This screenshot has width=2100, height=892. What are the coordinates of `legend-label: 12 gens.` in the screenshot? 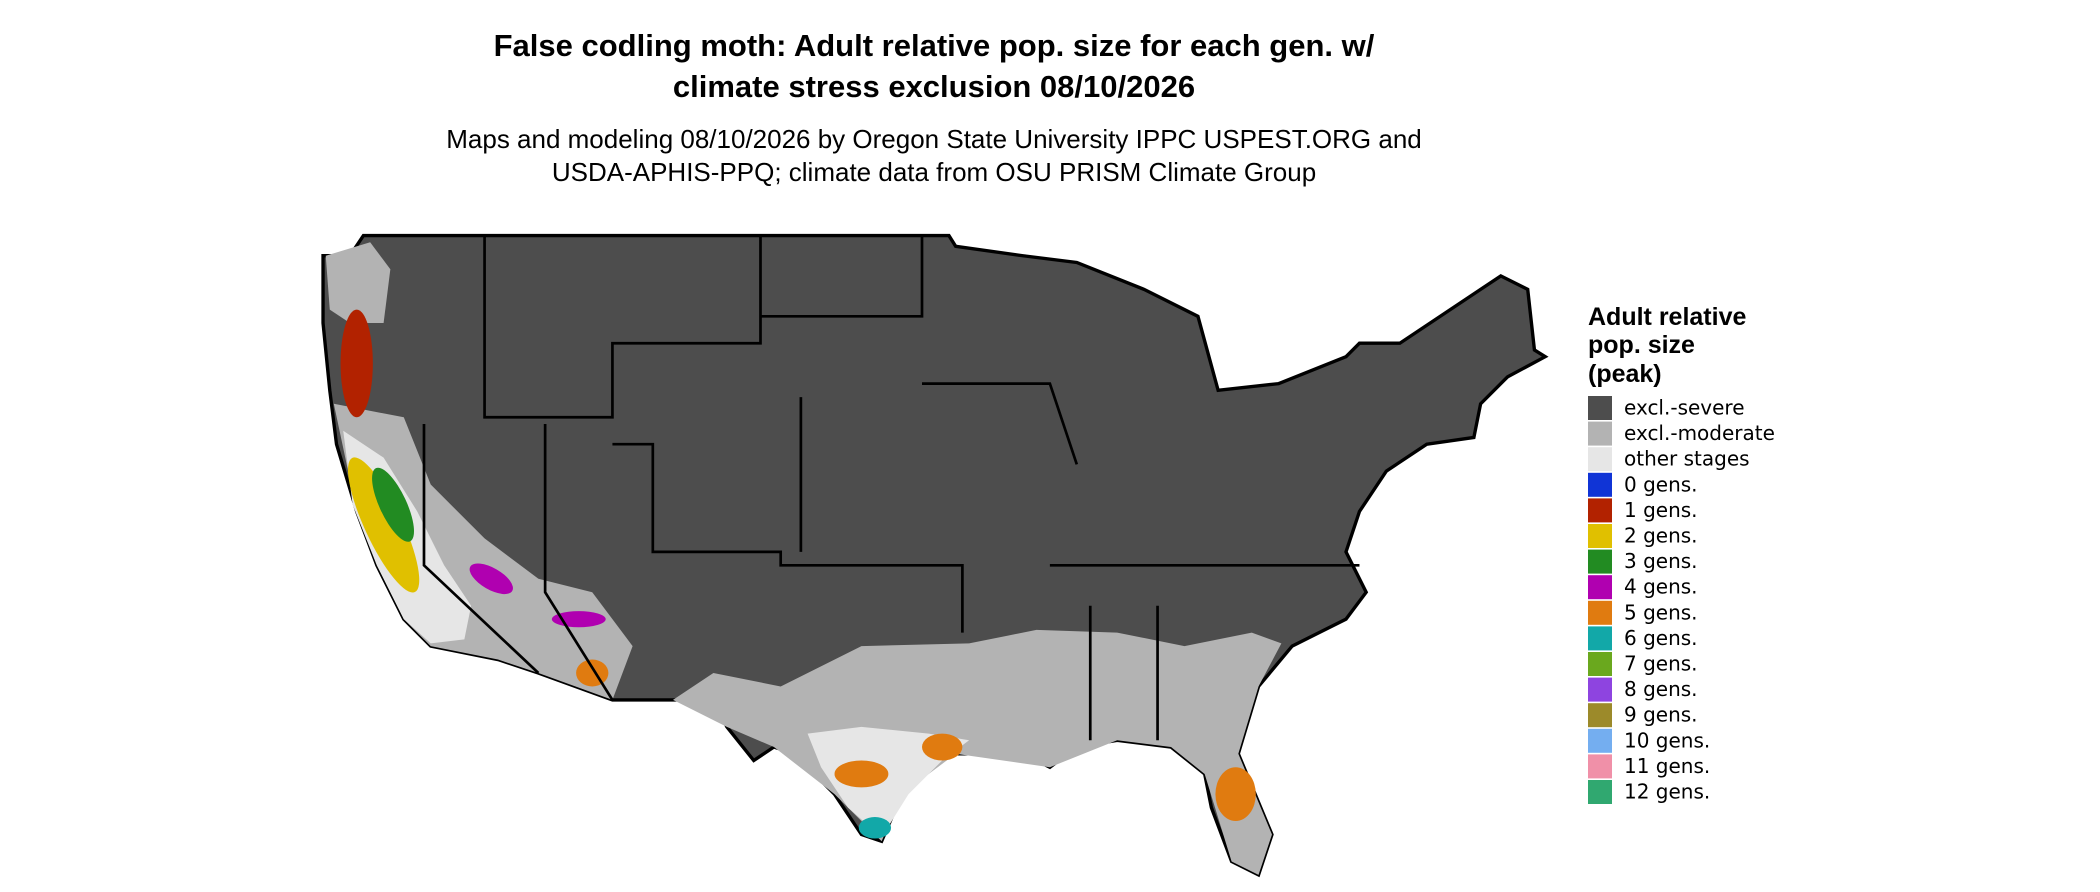 It's located at (1667, 792).